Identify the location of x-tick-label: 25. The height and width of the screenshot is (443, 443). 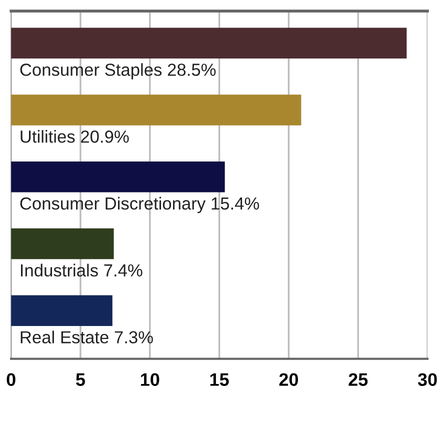
(358, 379).